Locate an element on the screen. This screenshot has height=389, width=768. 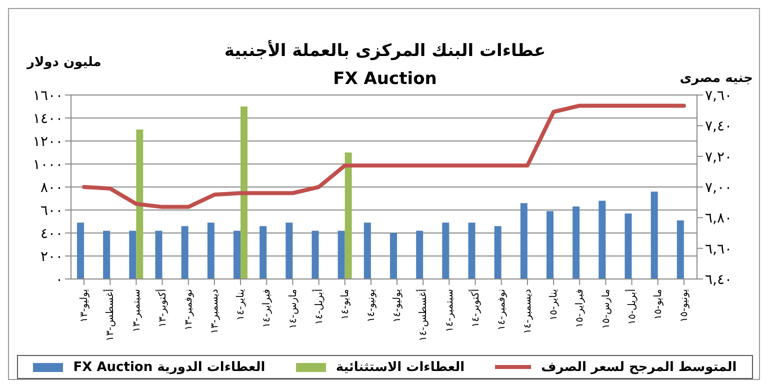
x-tick-label: نوفمبر-١٣ is located at coordinates (188, 309).